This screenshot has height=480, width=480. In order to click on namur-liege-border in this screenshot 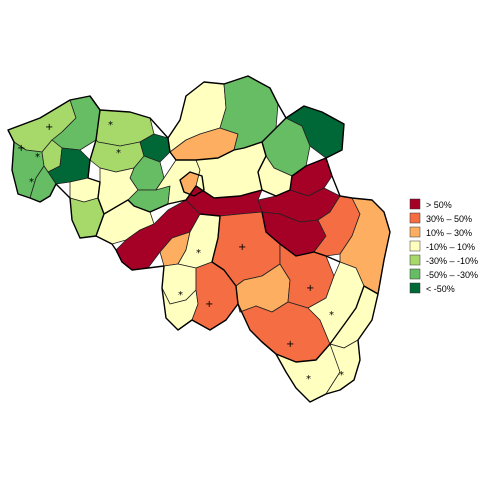, I will do `click(301, 237)`.